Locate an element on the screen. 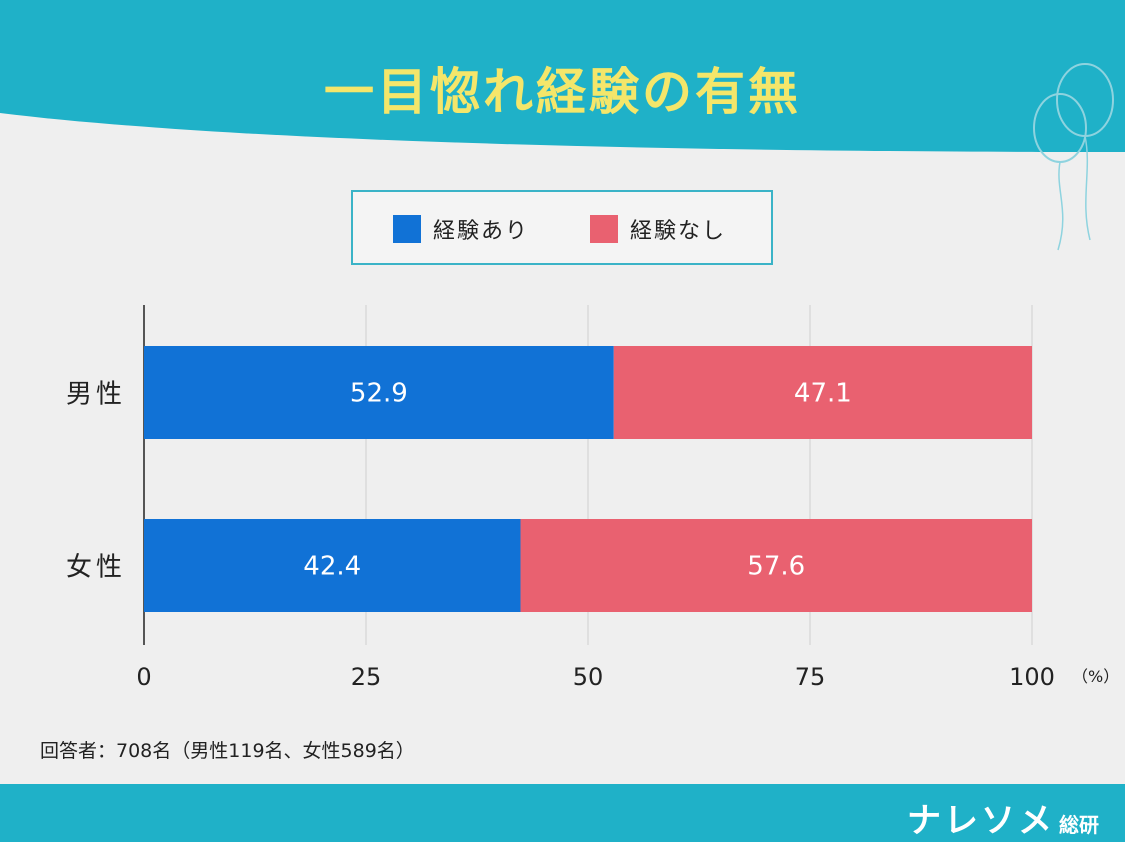 The width and height of the screenshot is (1125, 842). brand-logo: ナレソメ 総研 is located at coordinates (1003, 817).